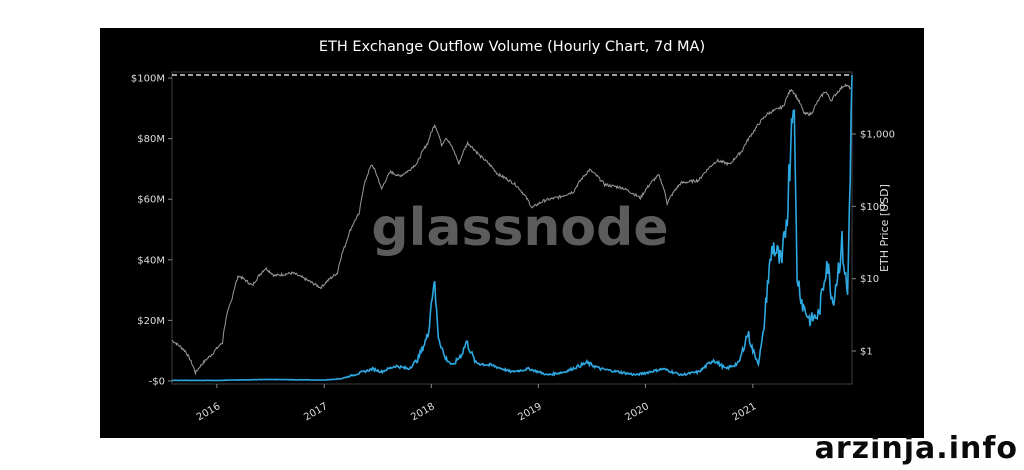  Describe the element at coordinates (873, 244) in the screenshot. I see `y-axis-right: $1 $10 $100 $1,000` at that location.